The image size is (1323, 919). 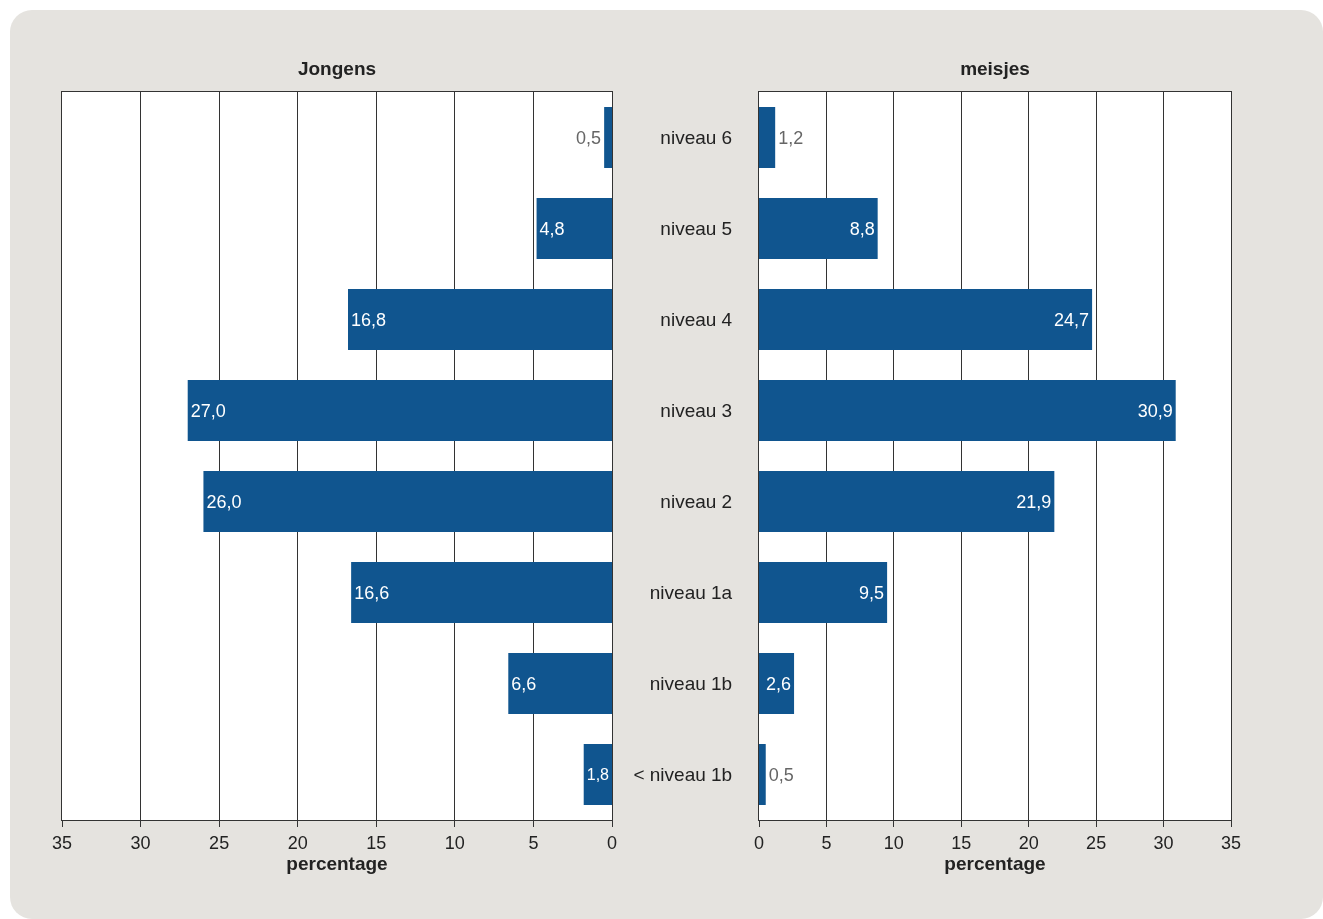 What do you see at coordinates (691, 684) in the screenshot?
I see `y-tick-label: niveau 1b` at bounding box center [691, 684].